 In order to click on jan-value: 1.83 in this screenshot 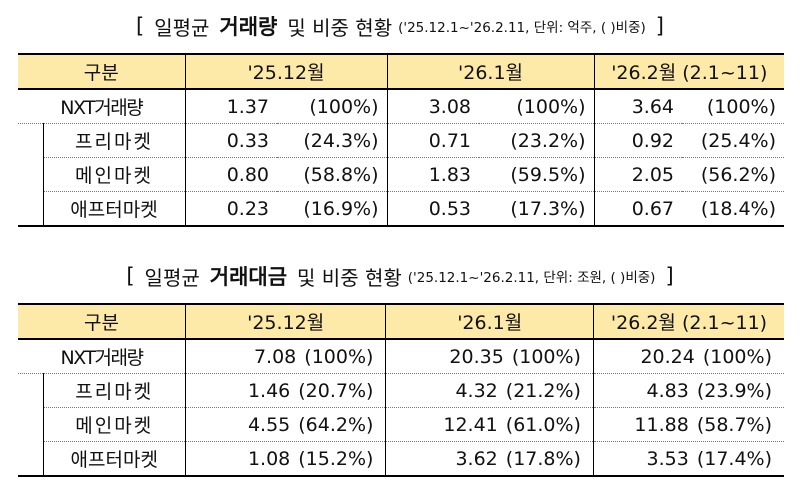, I will do `click(433, 174)`.